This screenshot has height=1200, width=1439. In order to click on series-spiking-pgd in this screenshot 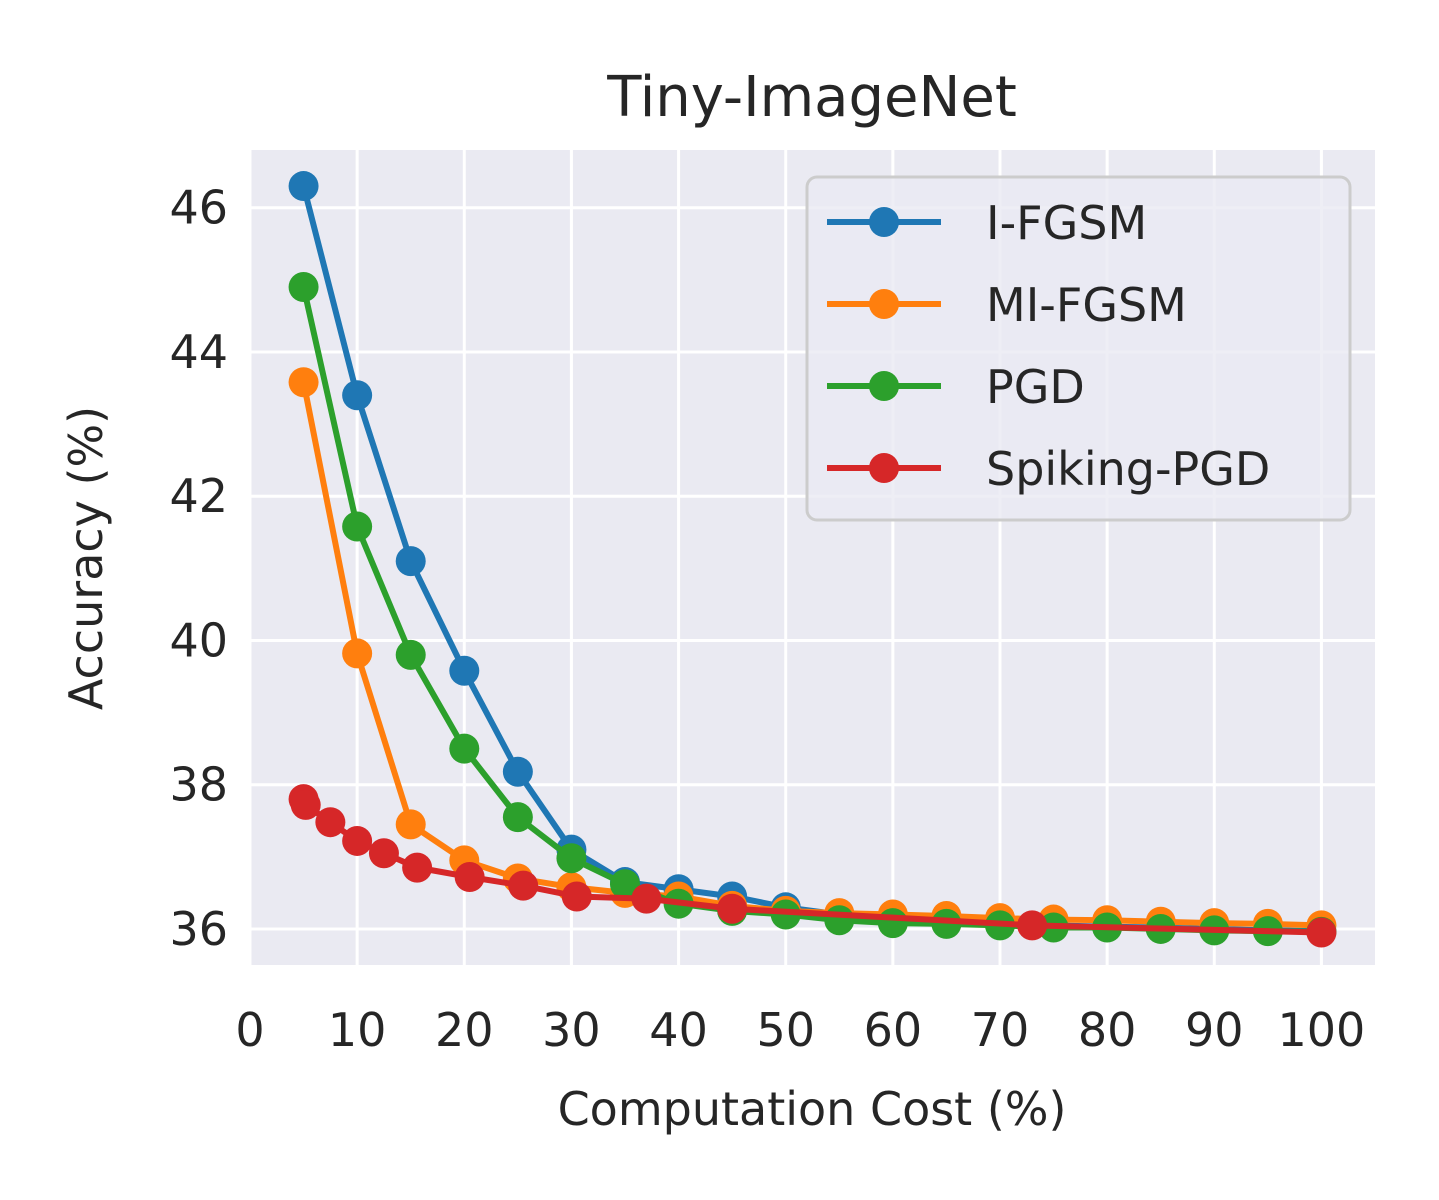, I will do `click(812, 866)`.